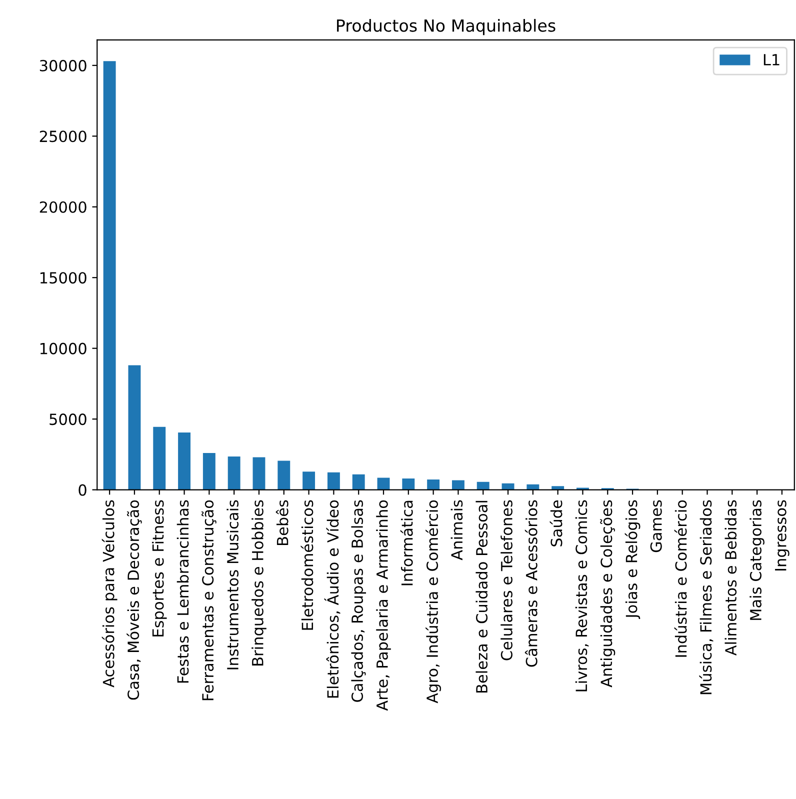 The image size is (796, 799). I want to click on chart-title: Productos No Maquinables, so click(446, 27).